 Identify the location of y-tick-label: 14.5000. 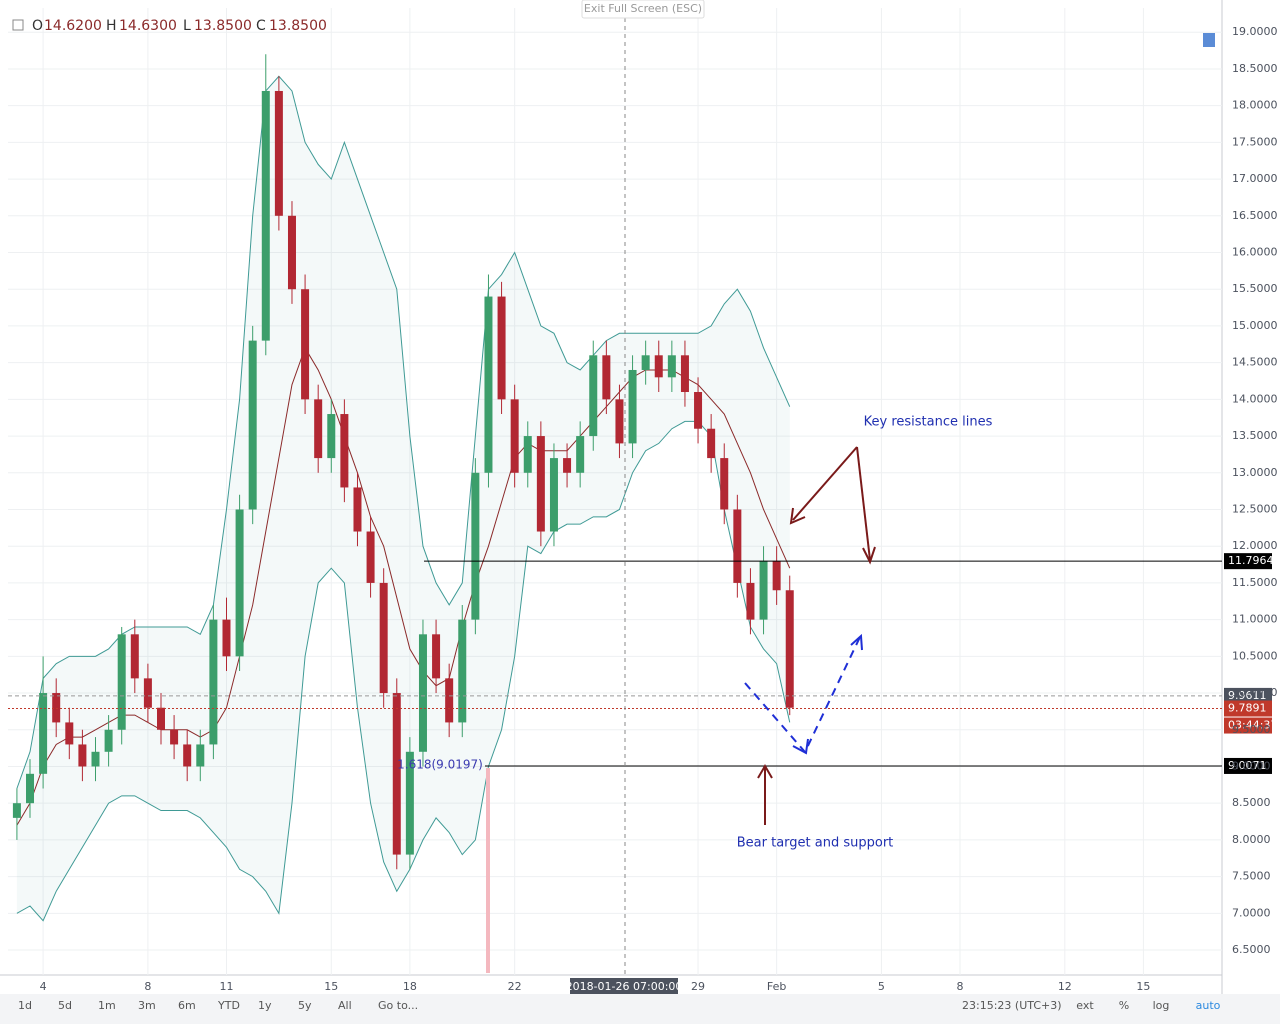
(1255, 362).